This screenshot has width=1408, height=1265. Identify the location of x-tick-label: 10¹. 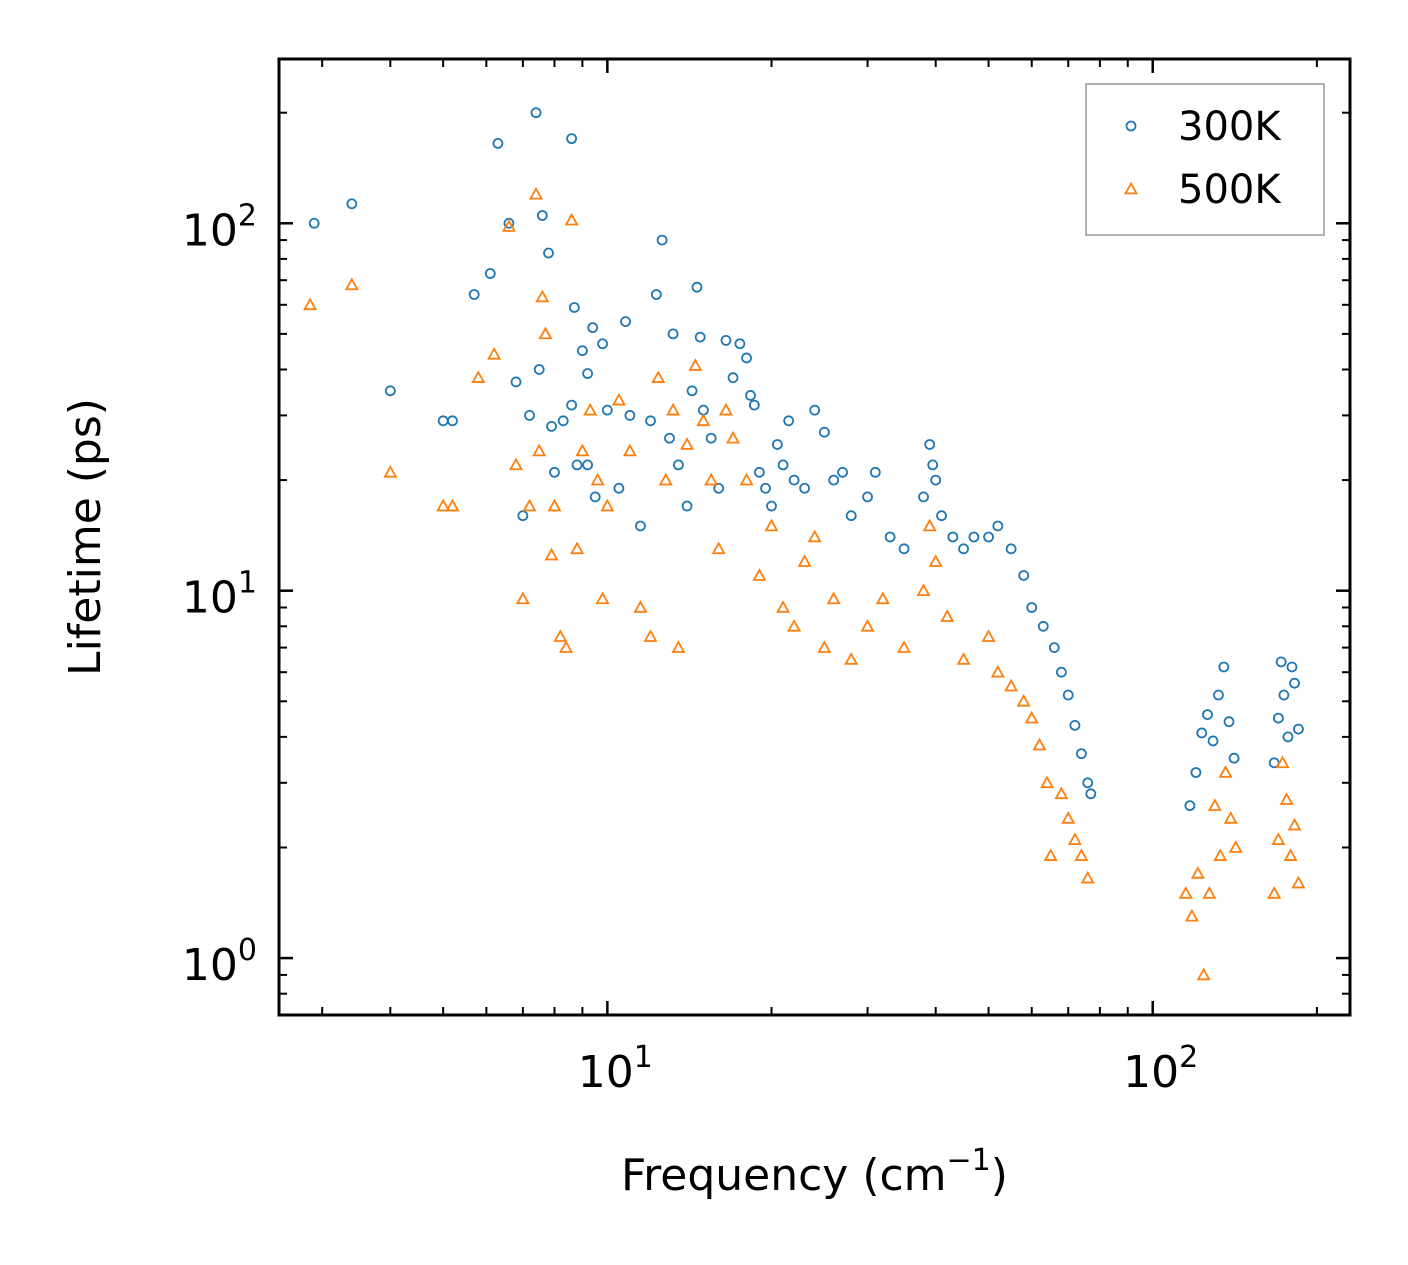
(615, 1069).